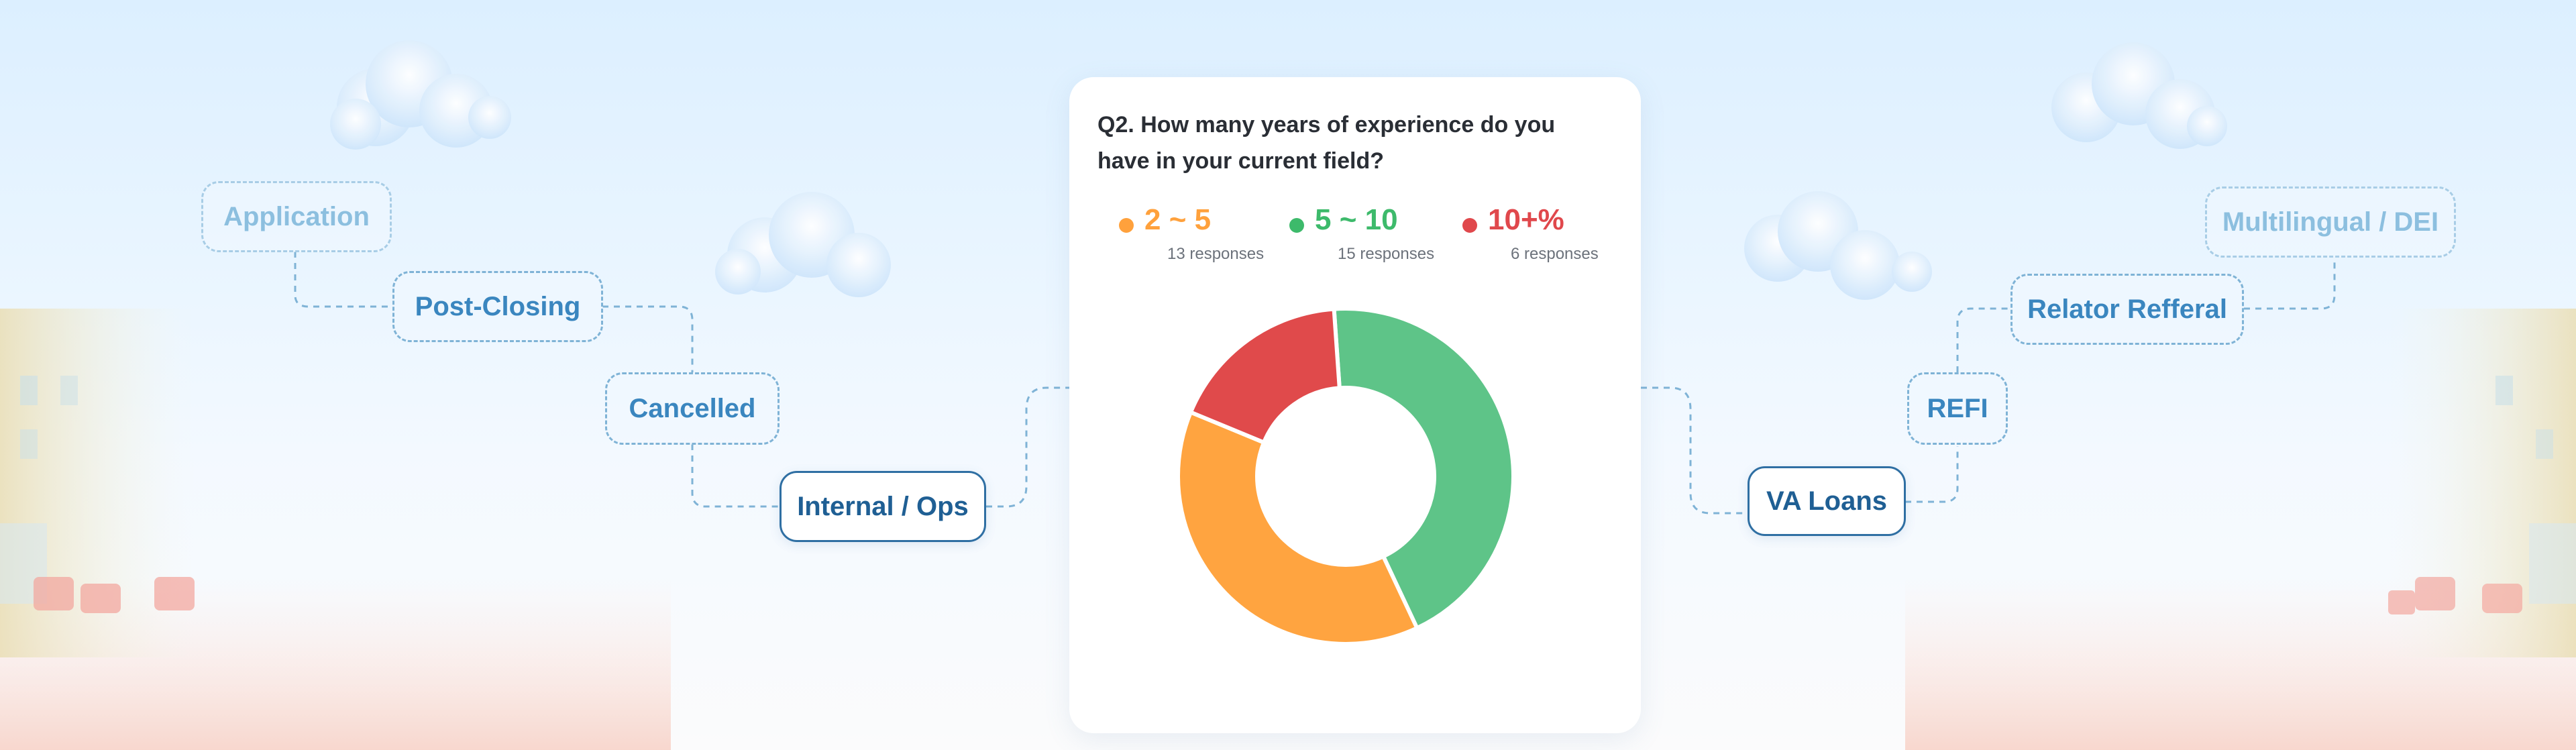 The width and height of the screenshot is (2576, 750). What do you see at coordinates (497, 306) in the screenshot?
I see `tag-post-closing: Post-Closing` at bounding box center [497, 306].